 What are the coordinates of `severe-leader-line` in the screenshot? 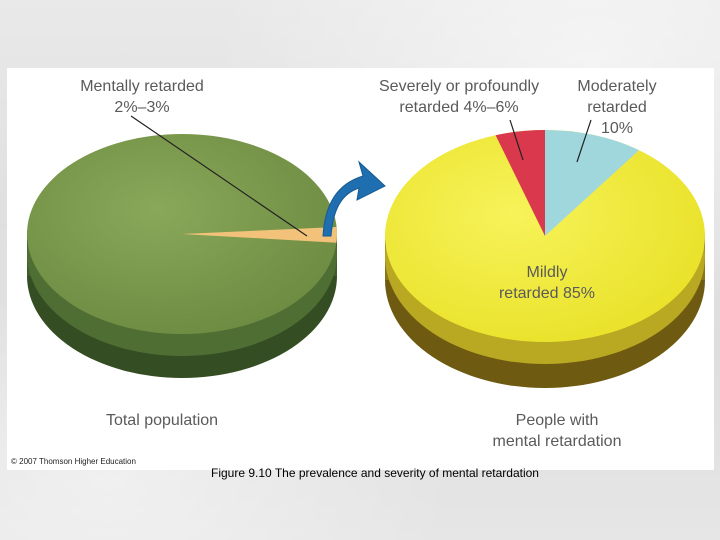 It's located at (516, 140).